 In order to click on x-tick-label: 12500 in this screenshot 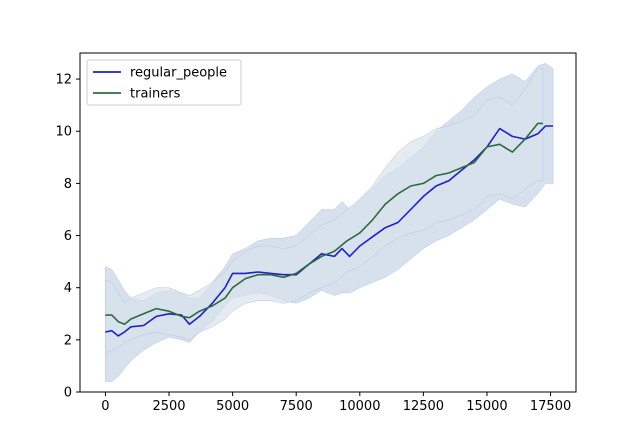, I will do `click(423, 406)`.